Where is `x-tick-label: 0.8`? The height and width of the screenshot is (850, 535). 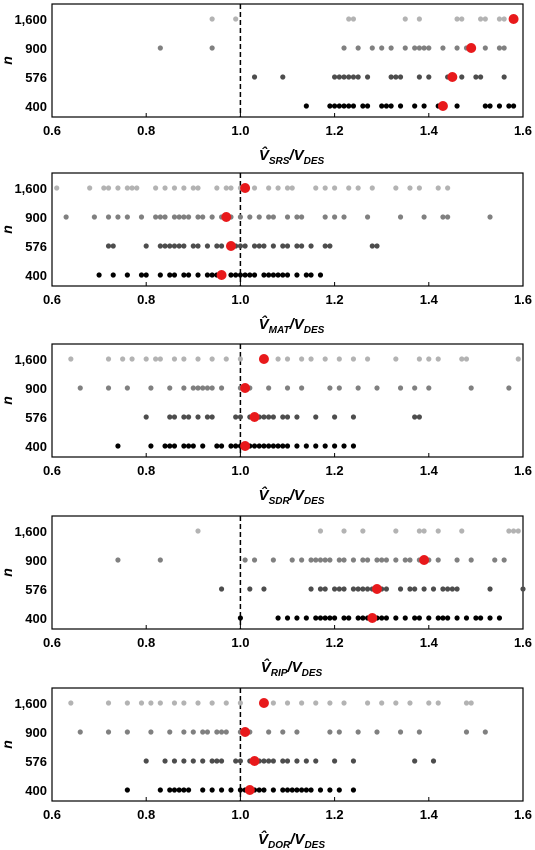 x-tick-label: 0.8 is located at coordinates (146, 470).